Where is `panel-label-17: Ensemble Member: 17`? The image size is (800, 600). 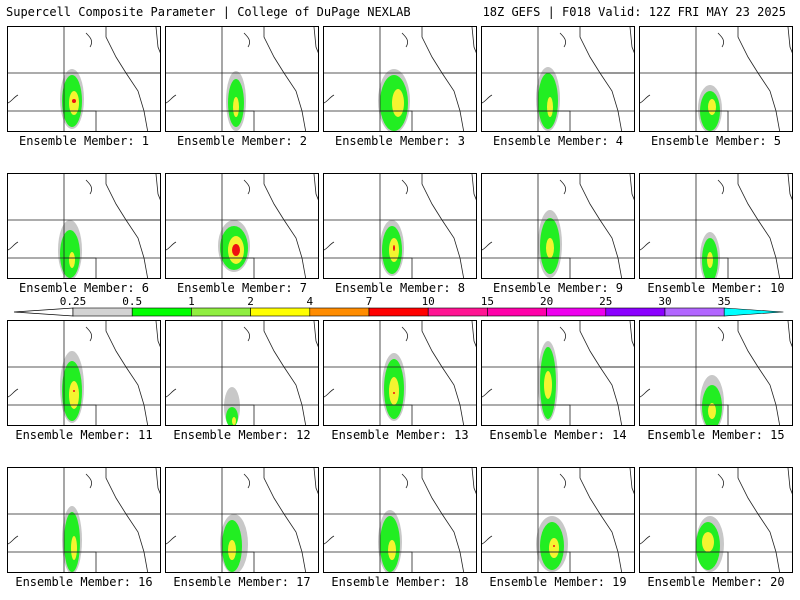 panel-label-17: Ensemble Member: 17 is located at coordinates (242, 582).